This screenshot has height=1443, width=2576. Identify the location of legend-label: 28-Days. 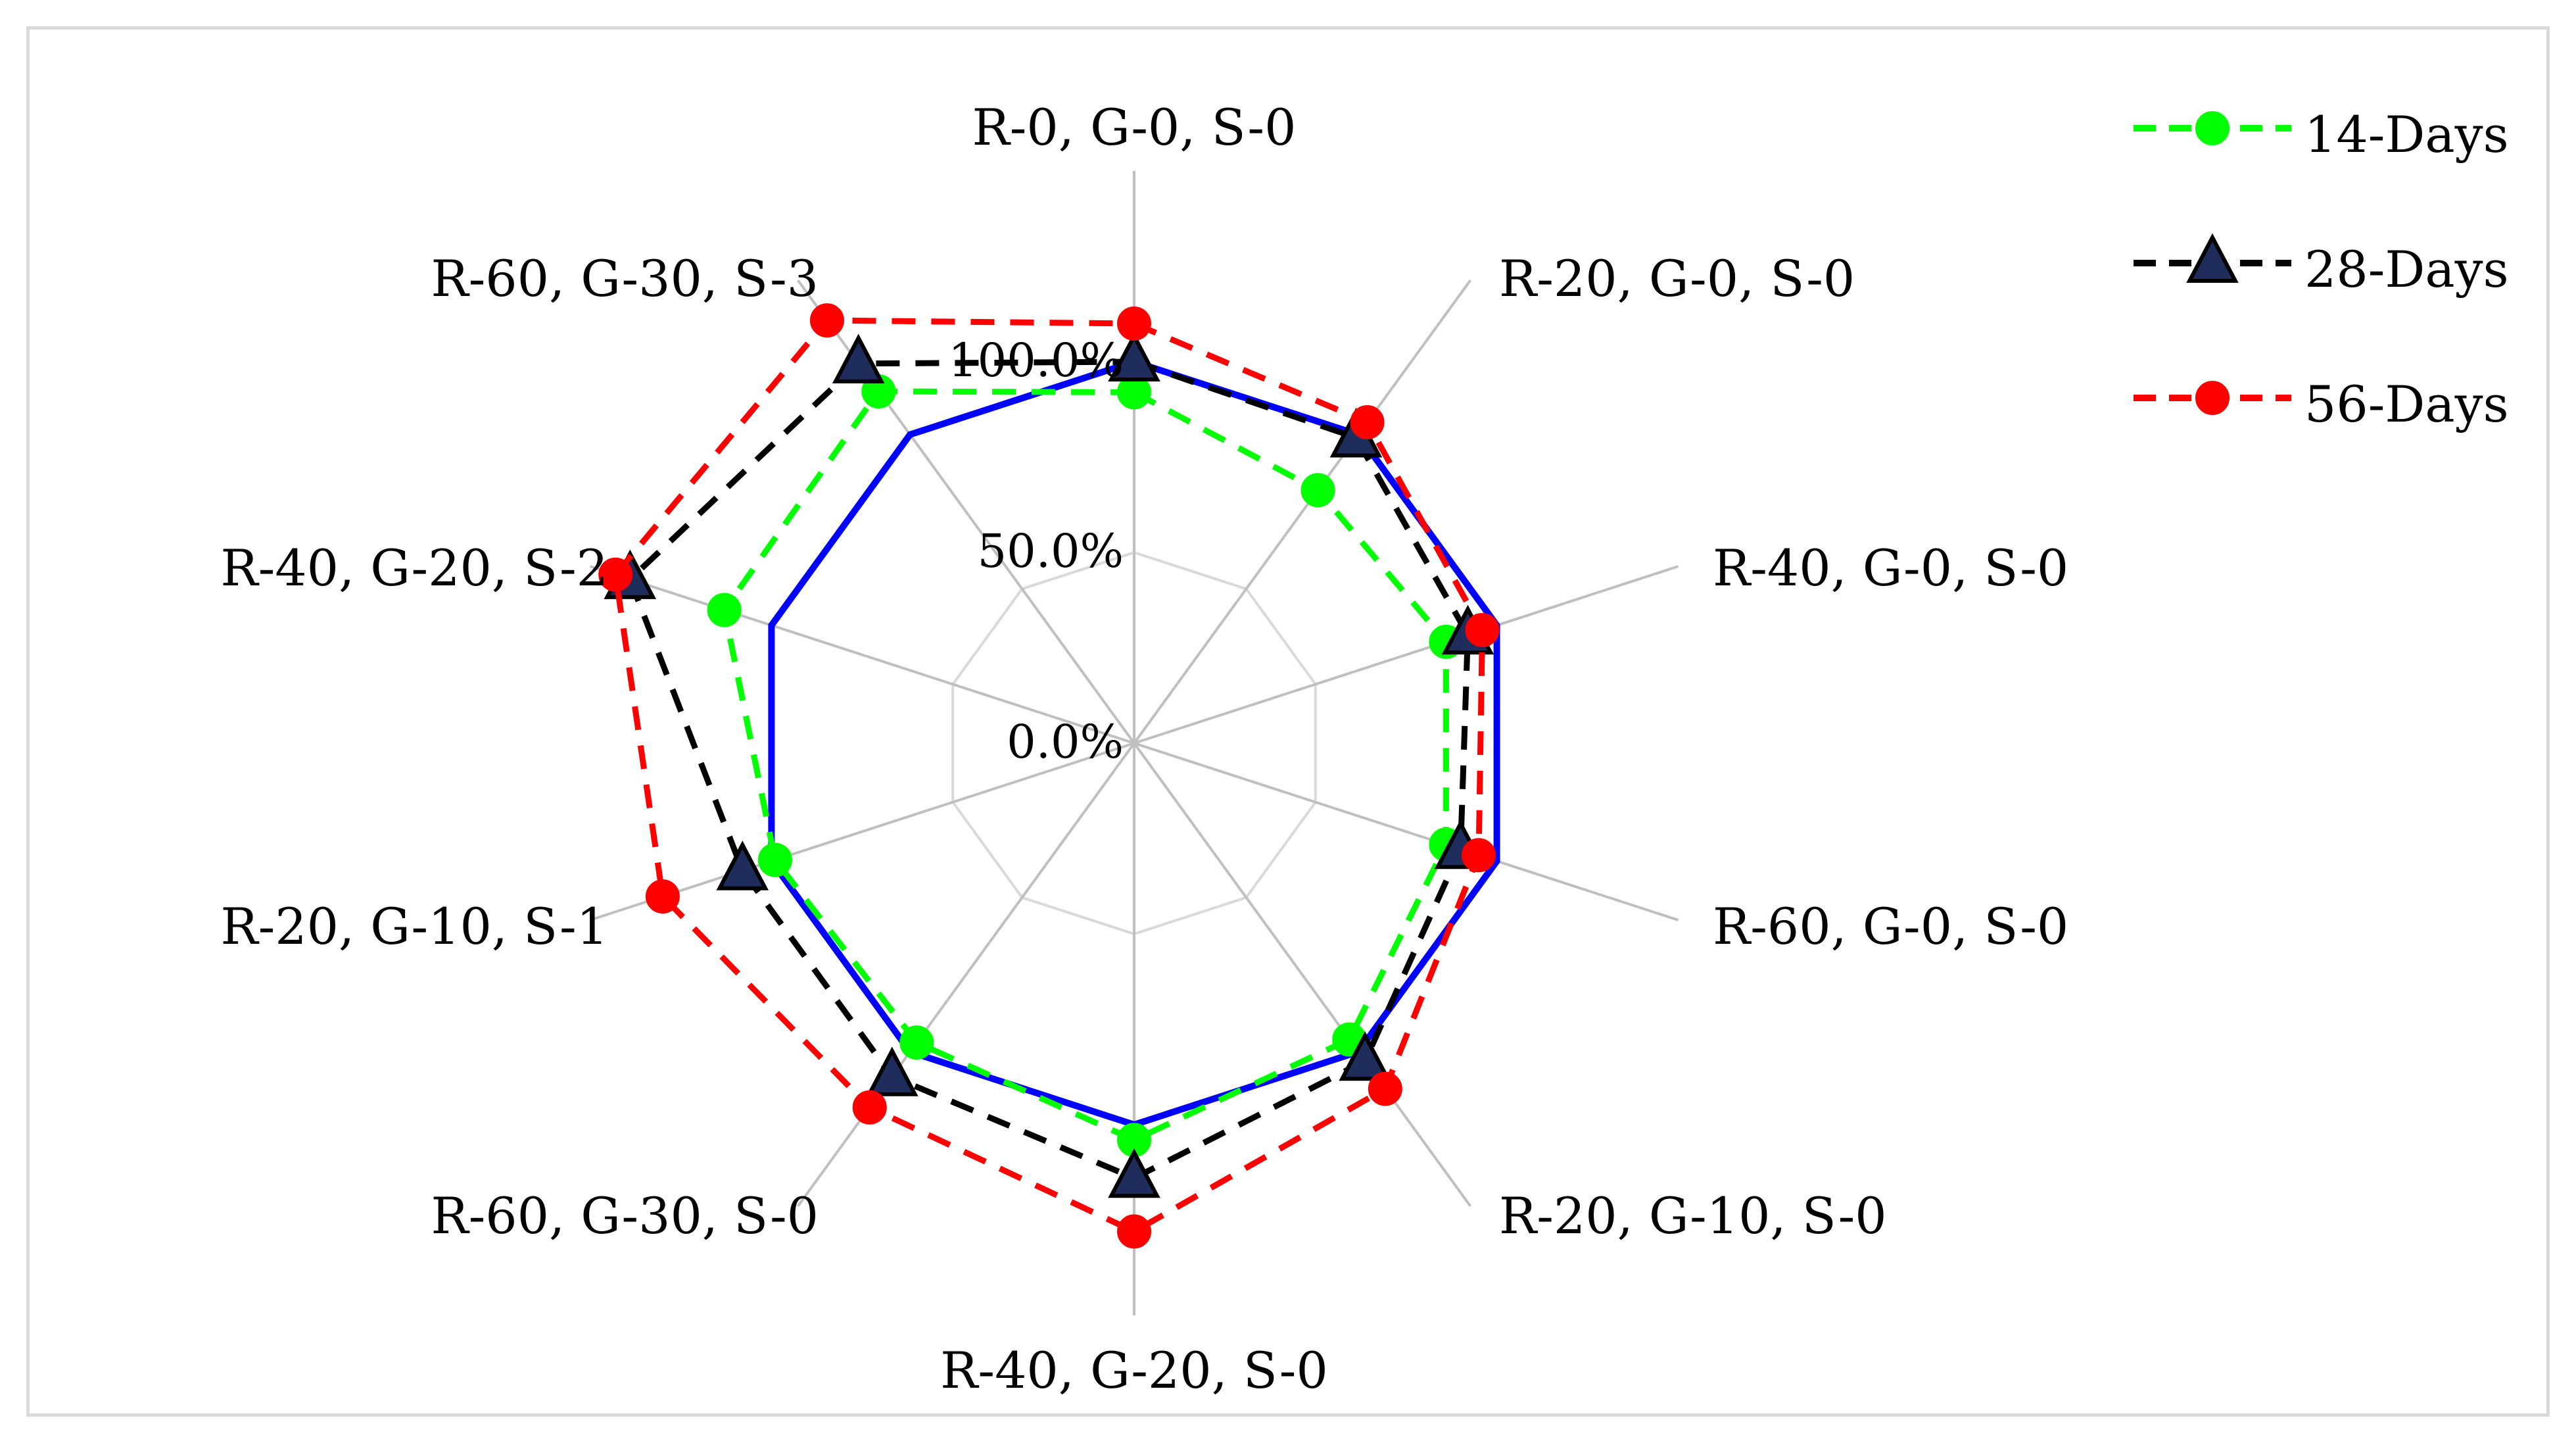
(2407, 269).